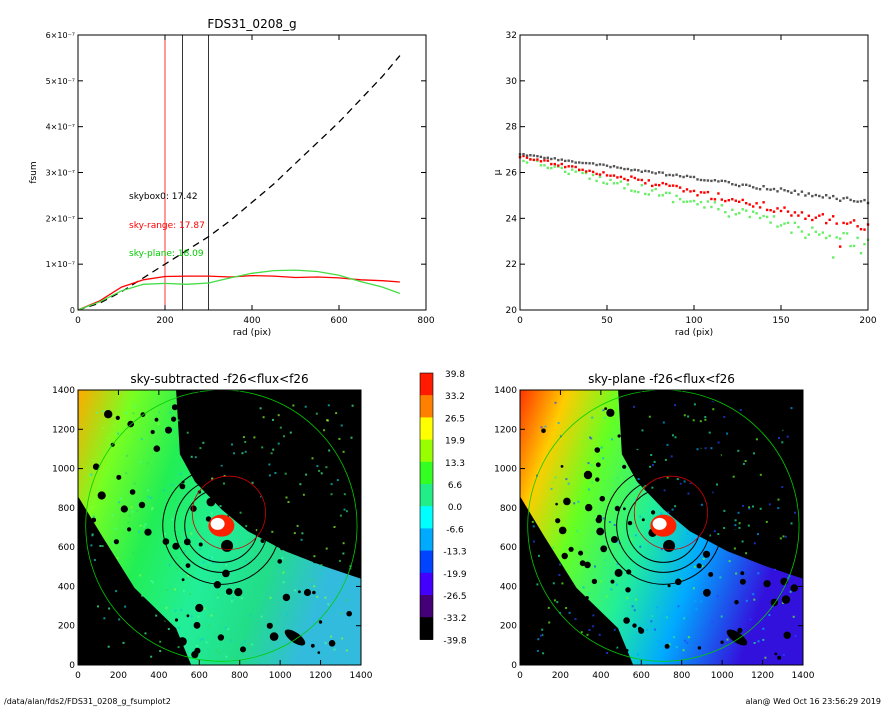 This screenshot has width=885, height=708. Describe the element at coordinates (60, 81) in the screenshot. I see `y-tick-label: 5×10⁻⁷` at that location.